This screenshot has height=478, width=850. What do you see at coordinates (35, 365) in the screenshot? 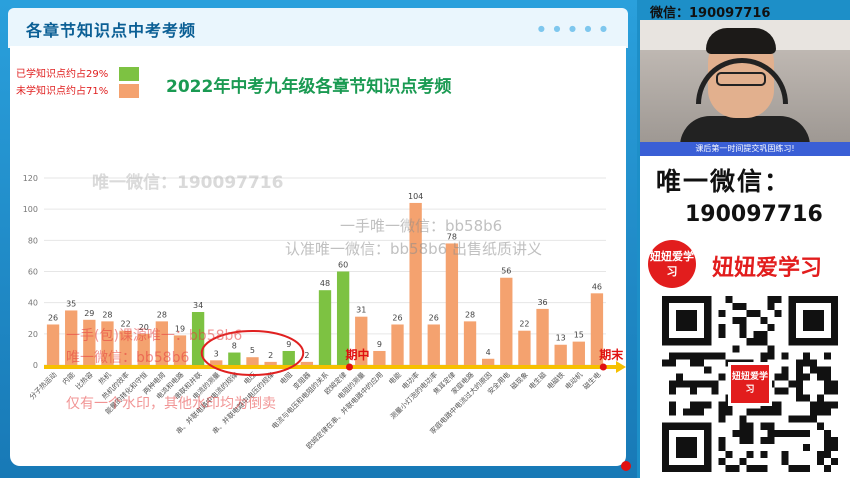
I see `y-tick-label: 0` at bounding box center [35, 365].